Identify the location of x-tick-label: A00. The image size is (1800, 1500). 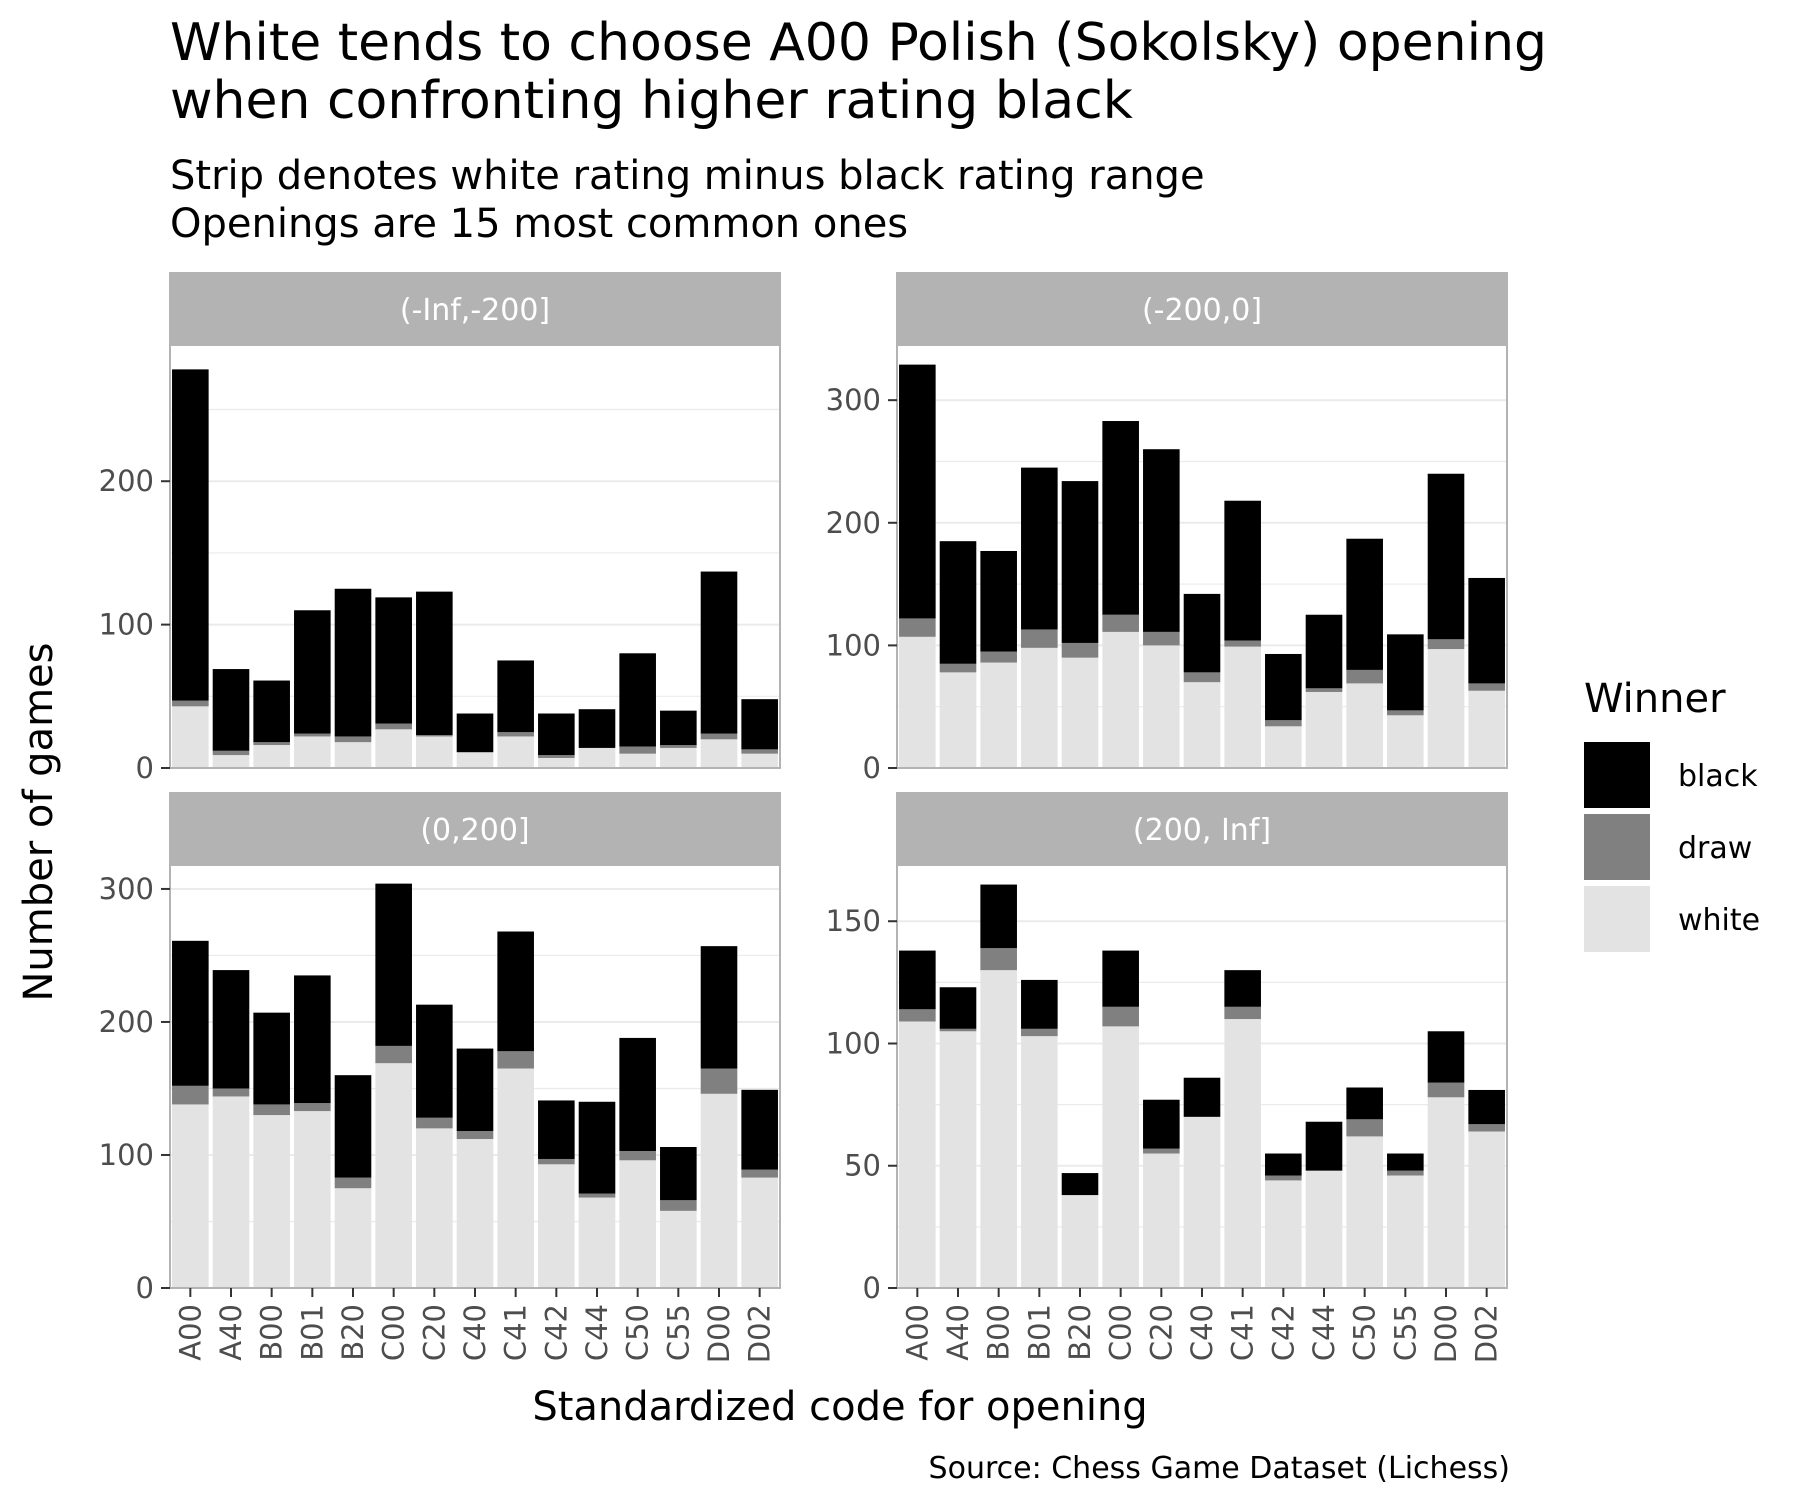
(190, 1332).